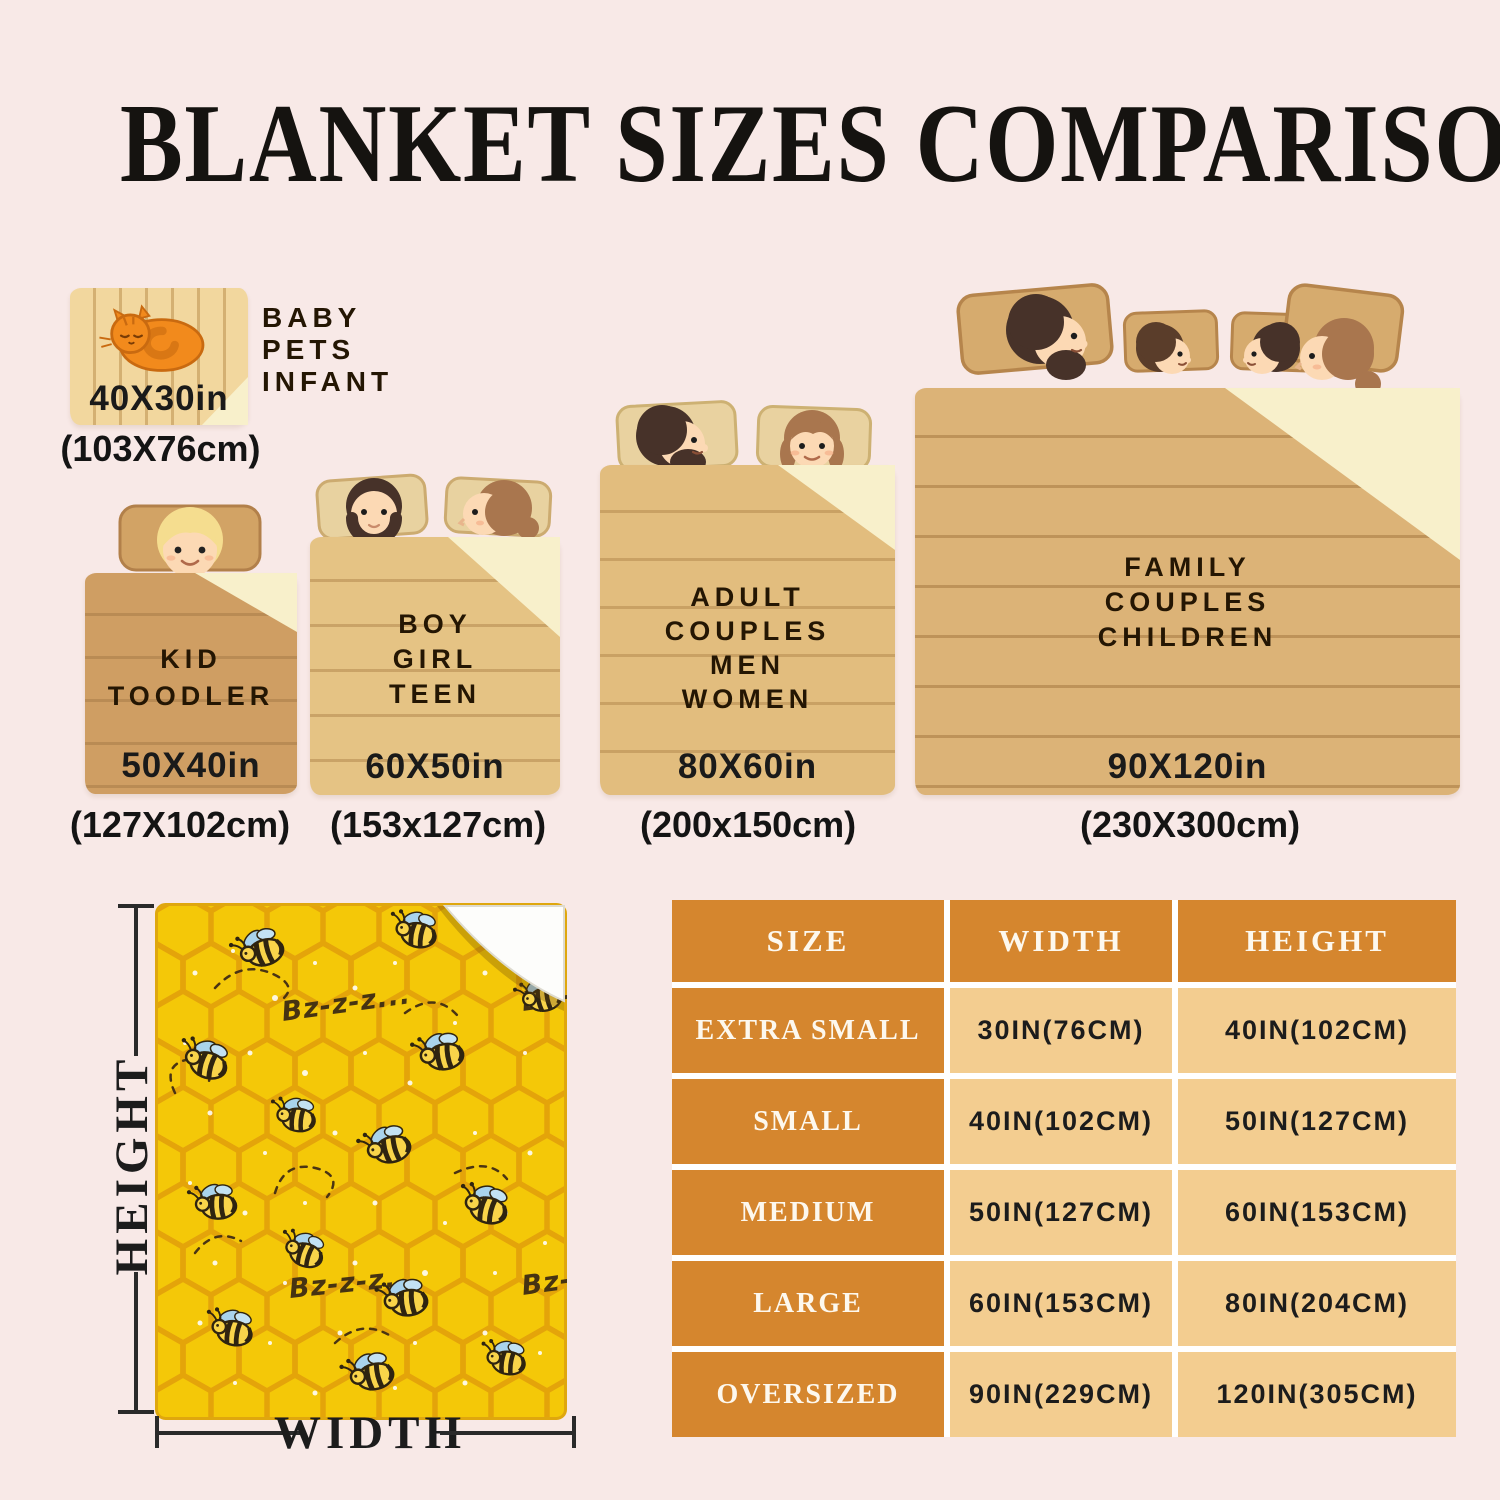  I want to click on table-row-label: MEDIUM, so click(808, 1212).